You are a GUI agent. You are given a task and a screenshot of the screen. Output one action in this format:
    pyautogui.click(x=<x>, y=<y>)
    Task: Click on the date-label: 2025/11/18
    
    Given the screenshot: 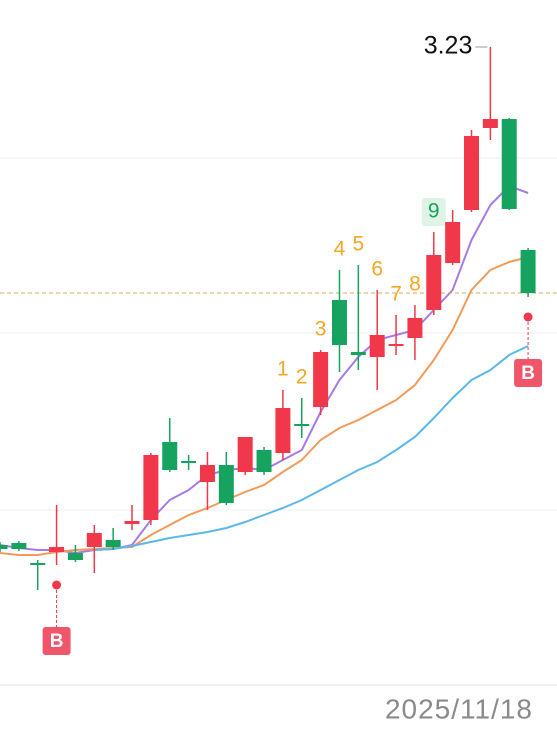 What is the action you would take?
    pyautogui.click(x=459, y=708)
    